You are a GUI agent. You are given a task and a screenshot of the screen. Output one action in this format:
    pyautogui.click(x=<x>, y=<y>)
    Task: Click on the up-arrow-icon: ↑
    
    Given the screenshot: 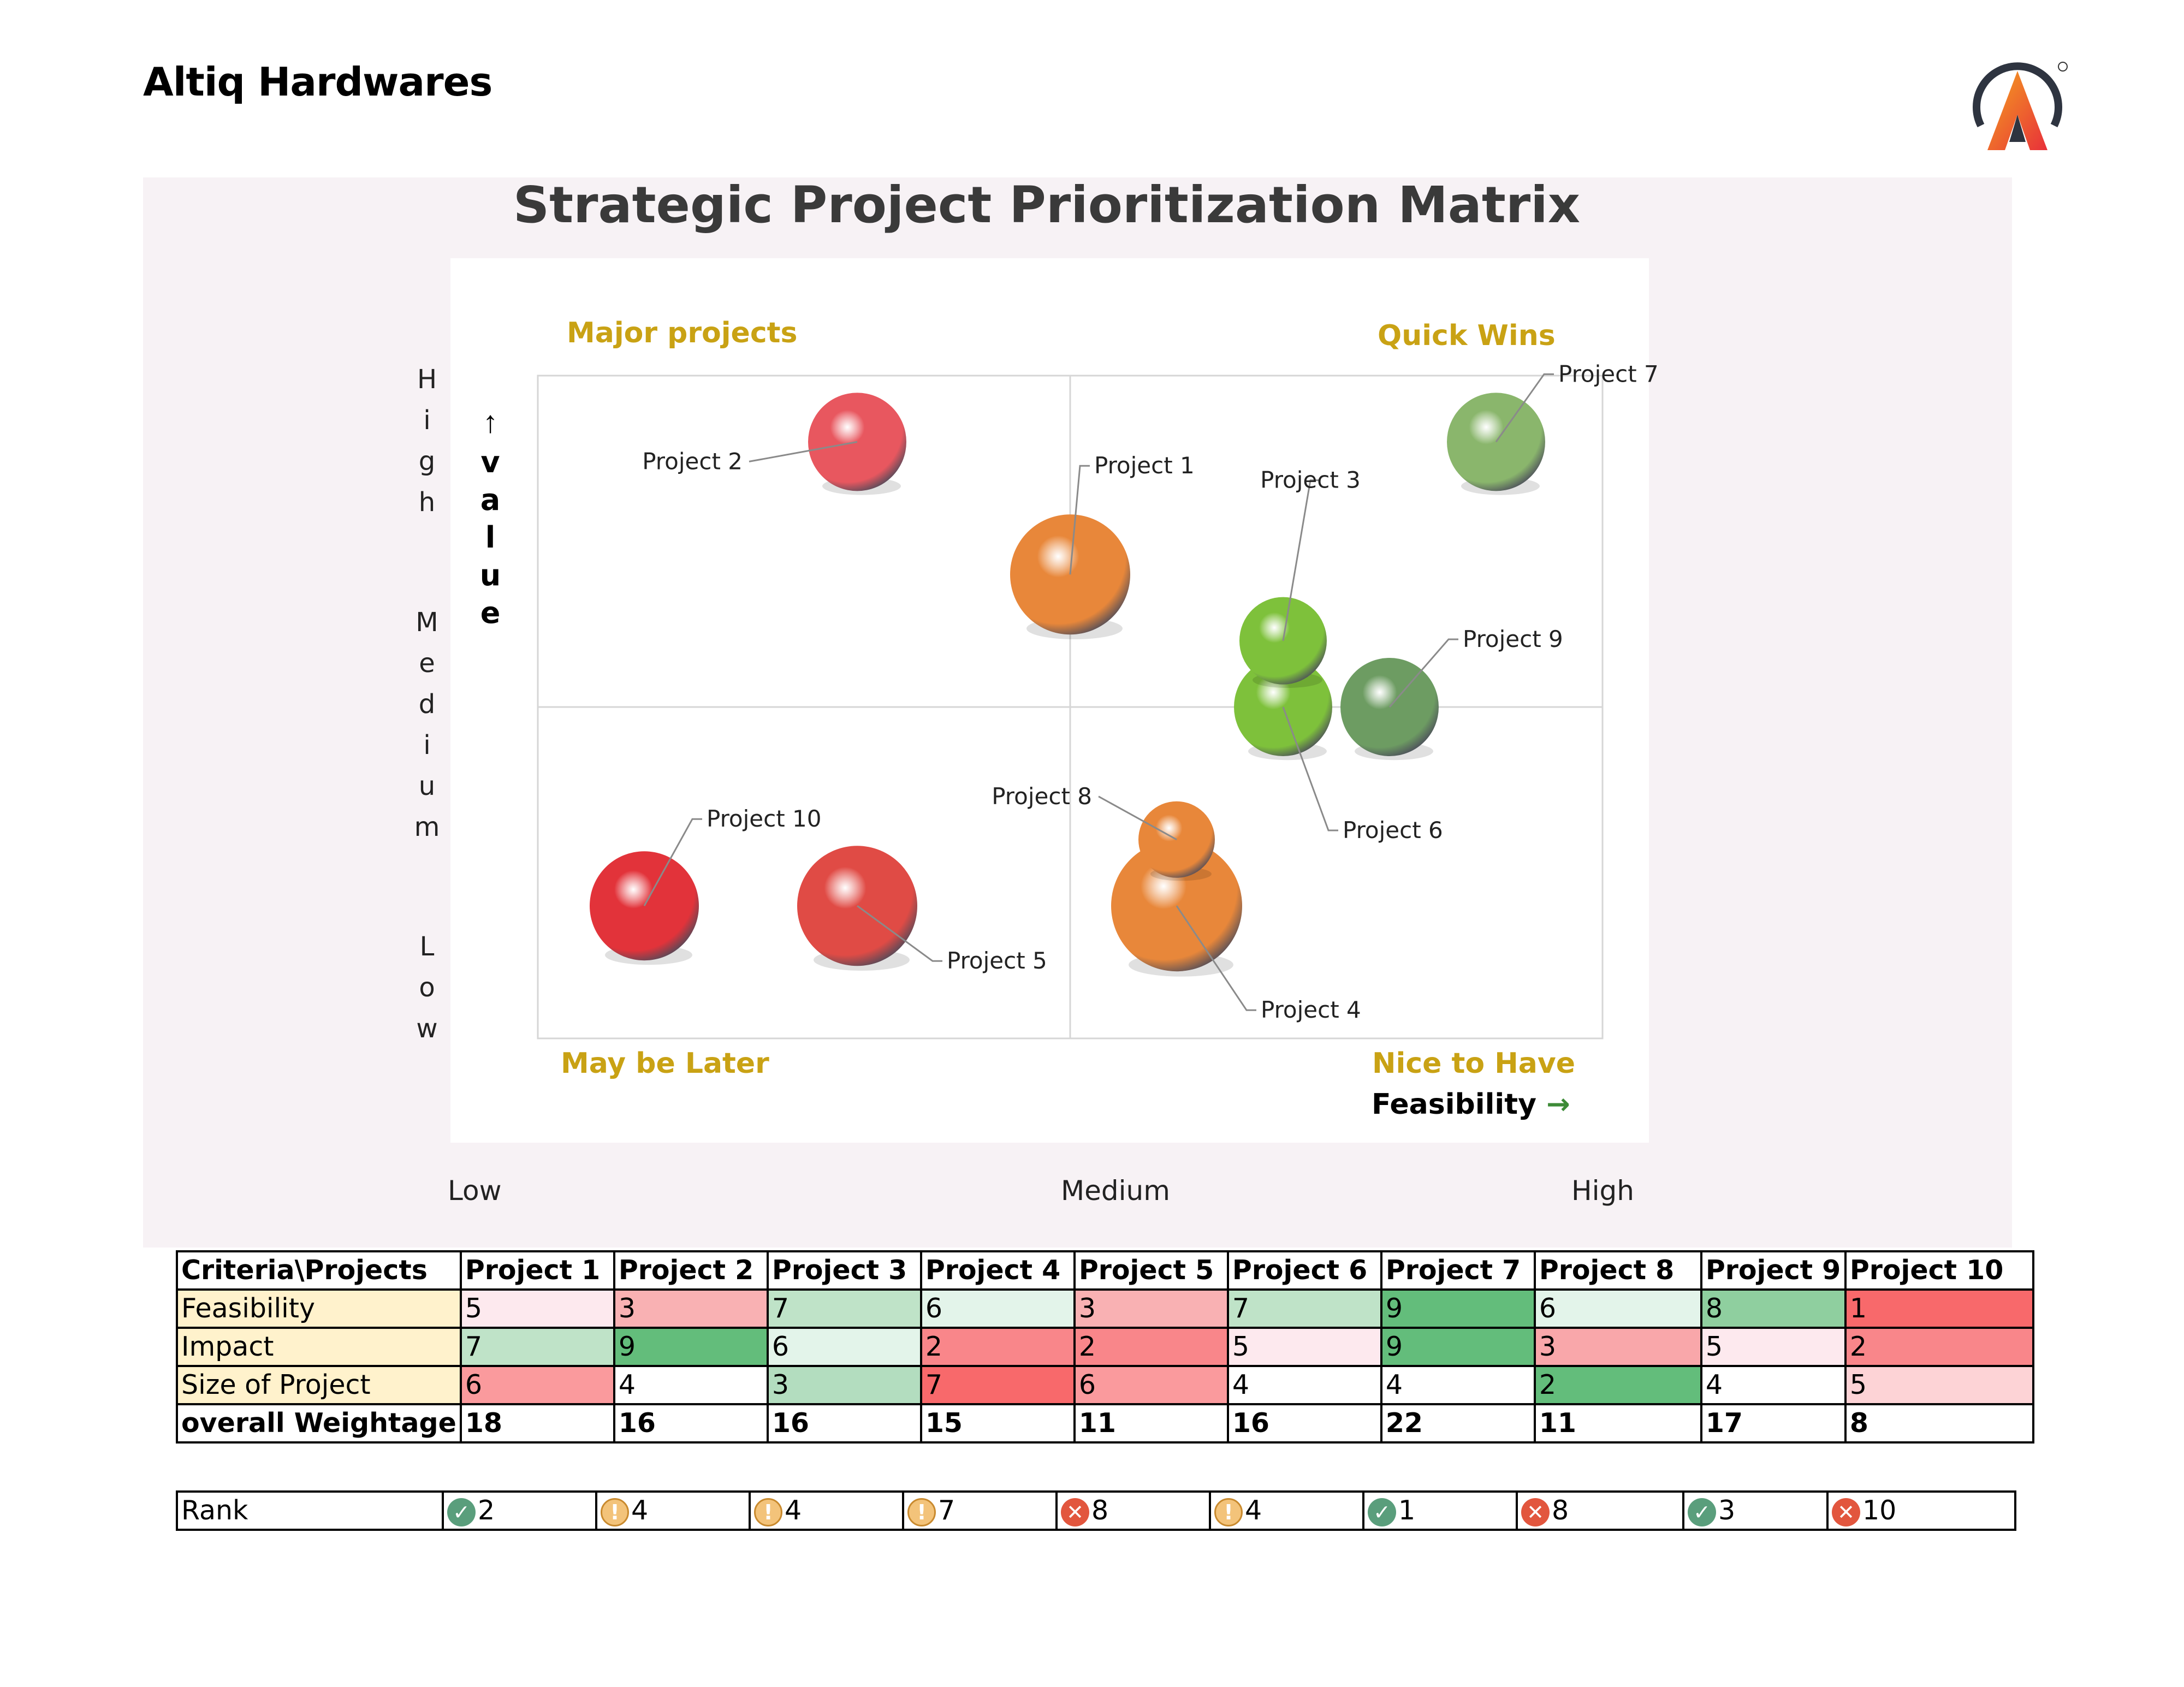 What is the action you would take?
    pyautogui.click(x=491, y=422)
    